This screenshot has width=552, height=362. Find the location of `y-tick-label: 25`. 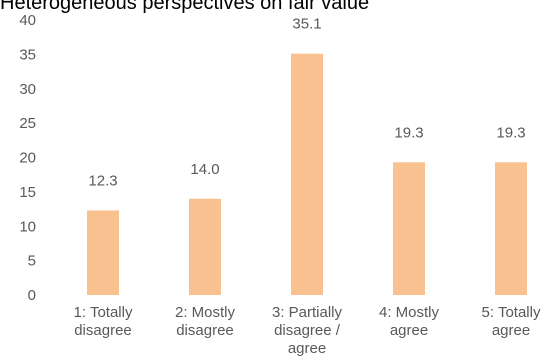

y-tick-label: 25 is located at coordinates (27, 123).